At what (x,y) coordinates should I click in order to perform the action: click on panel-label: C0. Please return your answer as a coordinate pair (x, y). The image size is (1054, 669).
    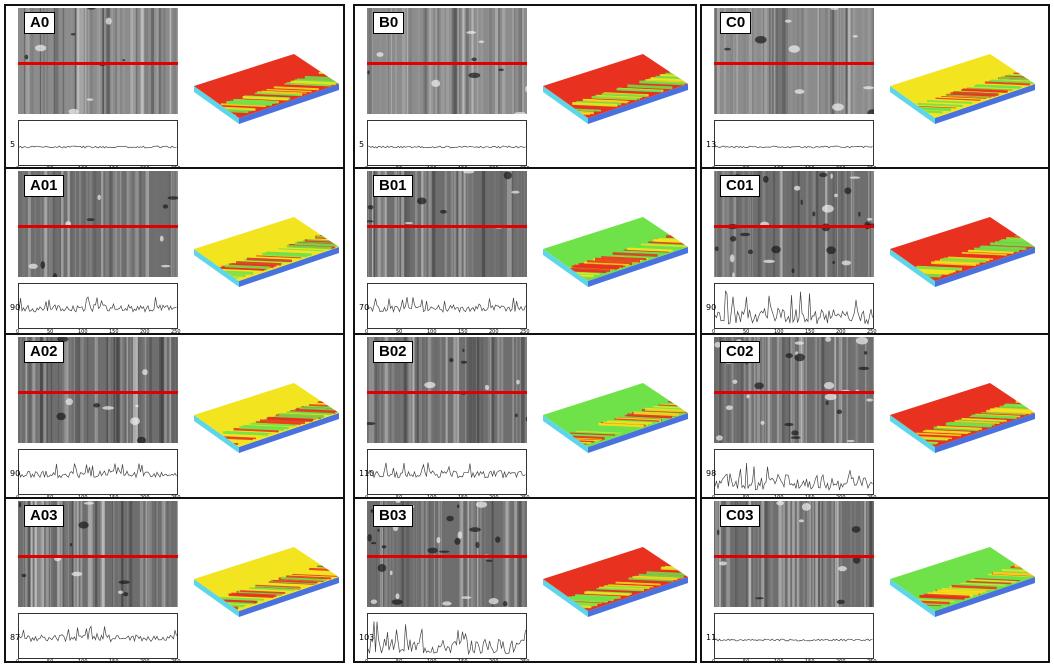
    Looking at the image, I should click on (736, 23).